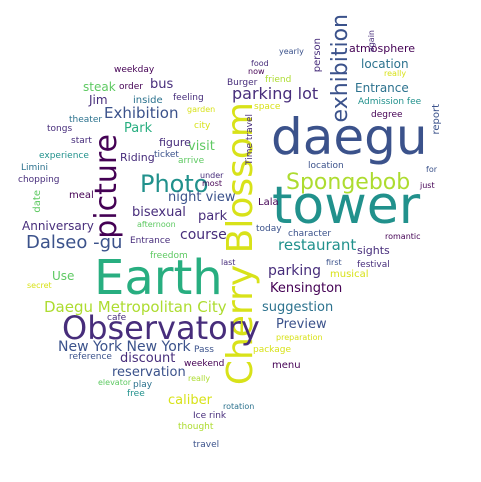 The width and height of the screenshot is (481, 482). What do you see at coordinates (159, 212) in the screenshot?
I see `word: bisexual` at bounding box center [159, 212].